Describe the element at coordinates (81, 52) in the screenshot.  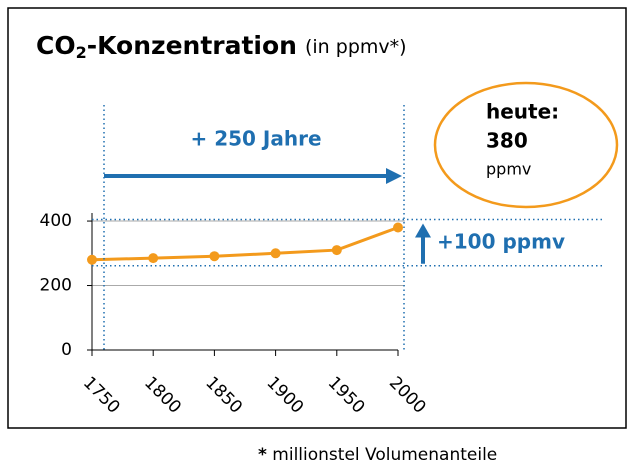
I see `title-subscript: 2` at that location.